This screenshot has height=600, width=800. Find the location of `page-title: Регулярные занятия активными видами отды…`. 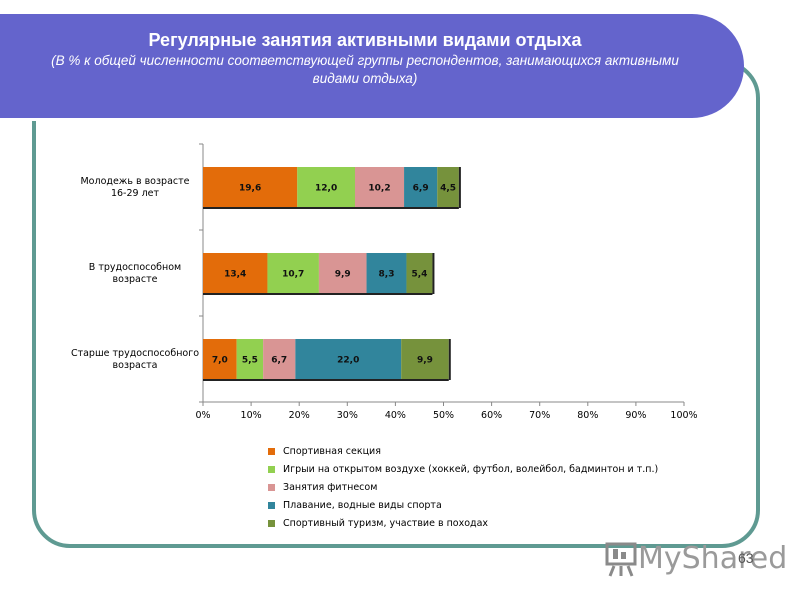

page-title: Регулярные занятия активными видами отды… is located at coordinates (365, 40).